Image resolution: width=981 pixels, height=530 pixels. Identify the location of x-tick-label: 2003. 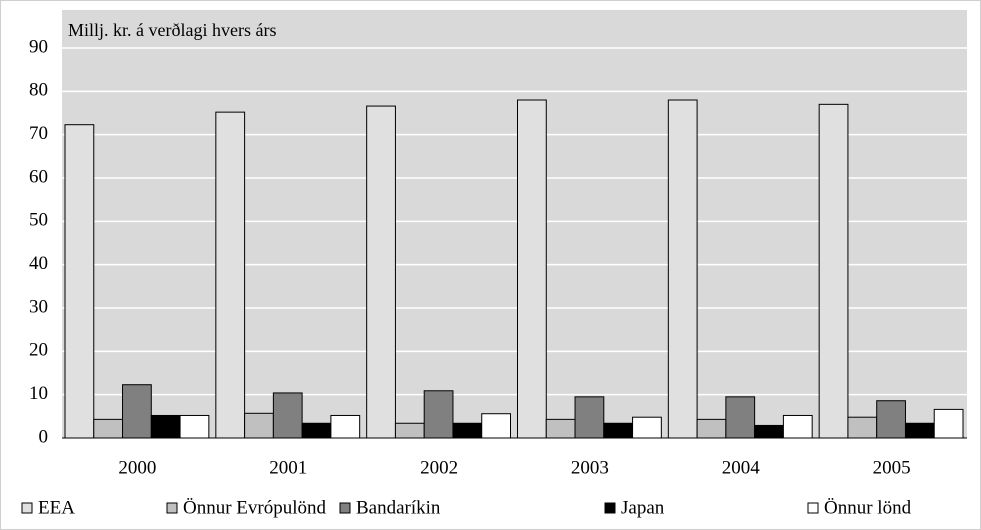
(590, 467).